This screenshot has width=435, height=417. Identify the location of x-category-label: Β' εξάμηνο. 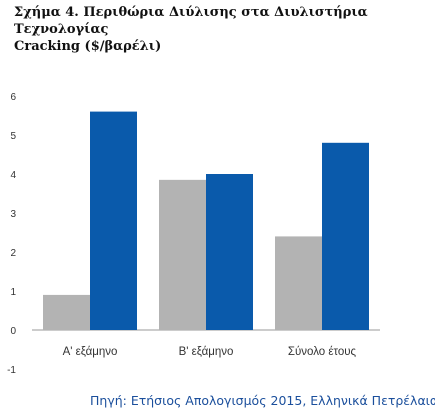
(206, 352).